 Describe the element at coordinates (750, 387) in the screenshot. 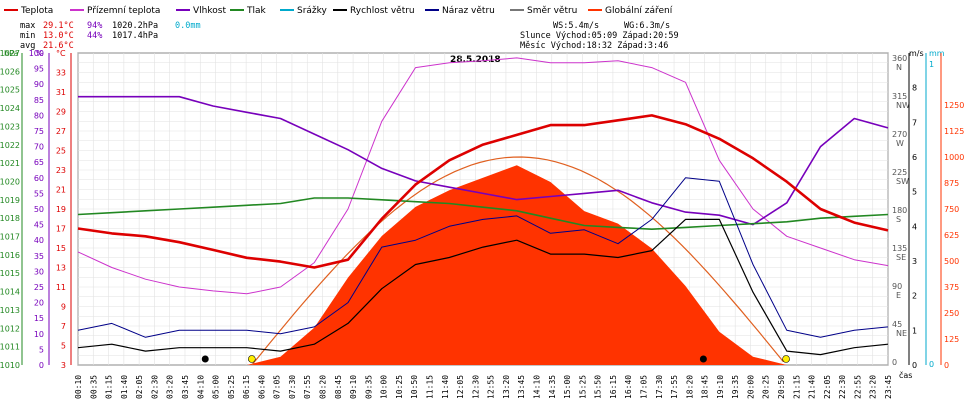

I see `x-tick: 20:00` at that location.